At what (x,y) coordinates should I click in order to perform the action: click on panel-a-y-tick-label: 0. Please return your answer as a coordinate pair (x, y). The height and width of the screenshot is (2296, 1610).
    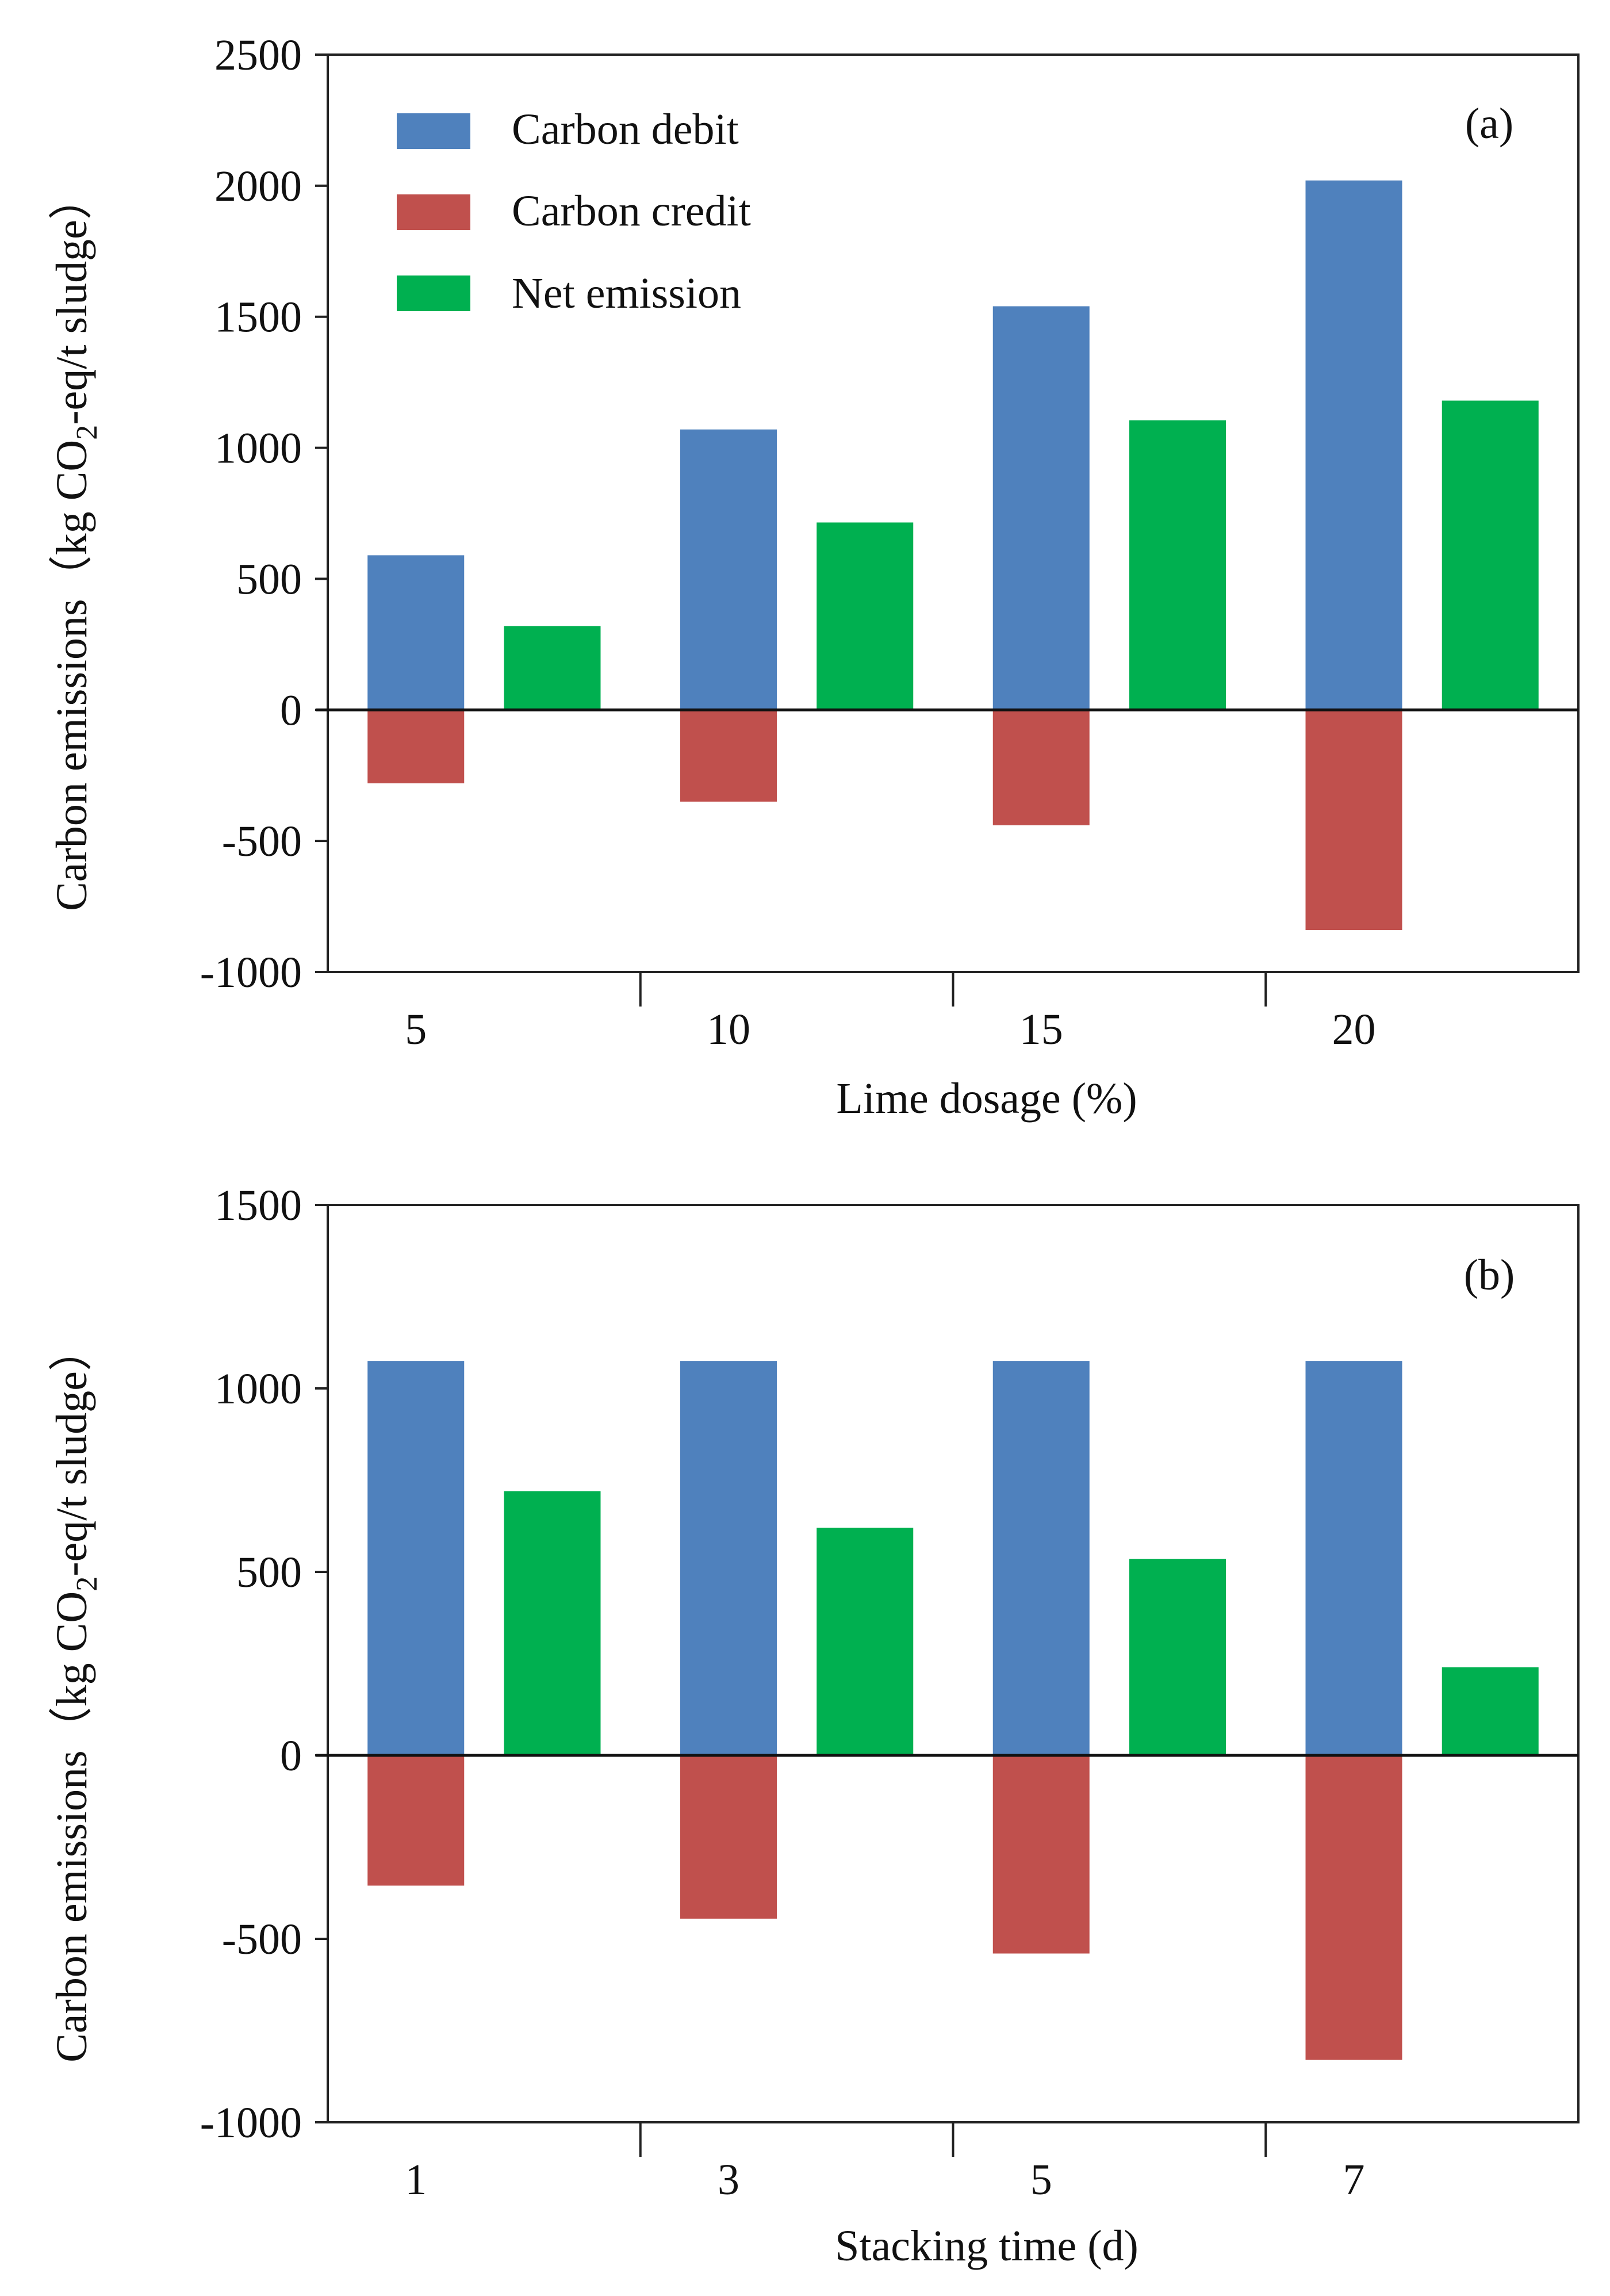
    Looking at the image, I should click on (291, 710).